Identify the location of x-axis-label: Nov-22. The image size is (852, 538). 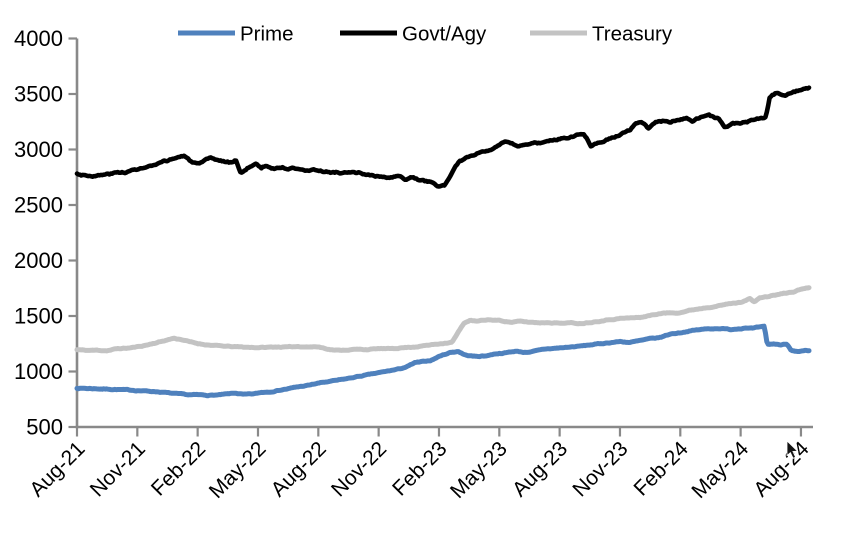
(359, 469).